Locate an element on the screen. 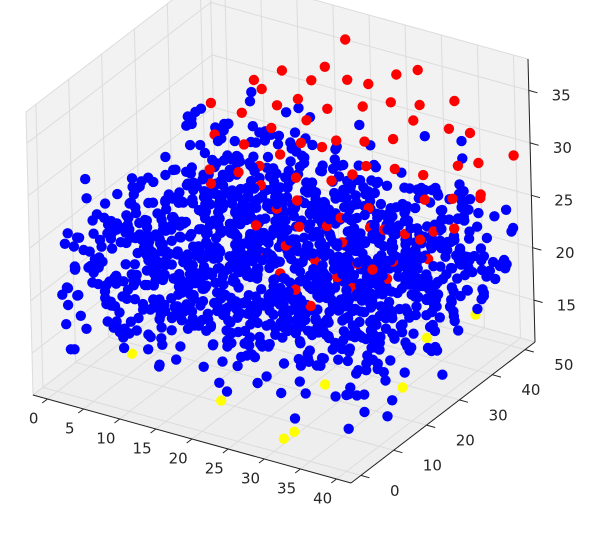 This screenshot has height=545, width=615. z-tick-label: 35 is located at coordinates (561, 96).